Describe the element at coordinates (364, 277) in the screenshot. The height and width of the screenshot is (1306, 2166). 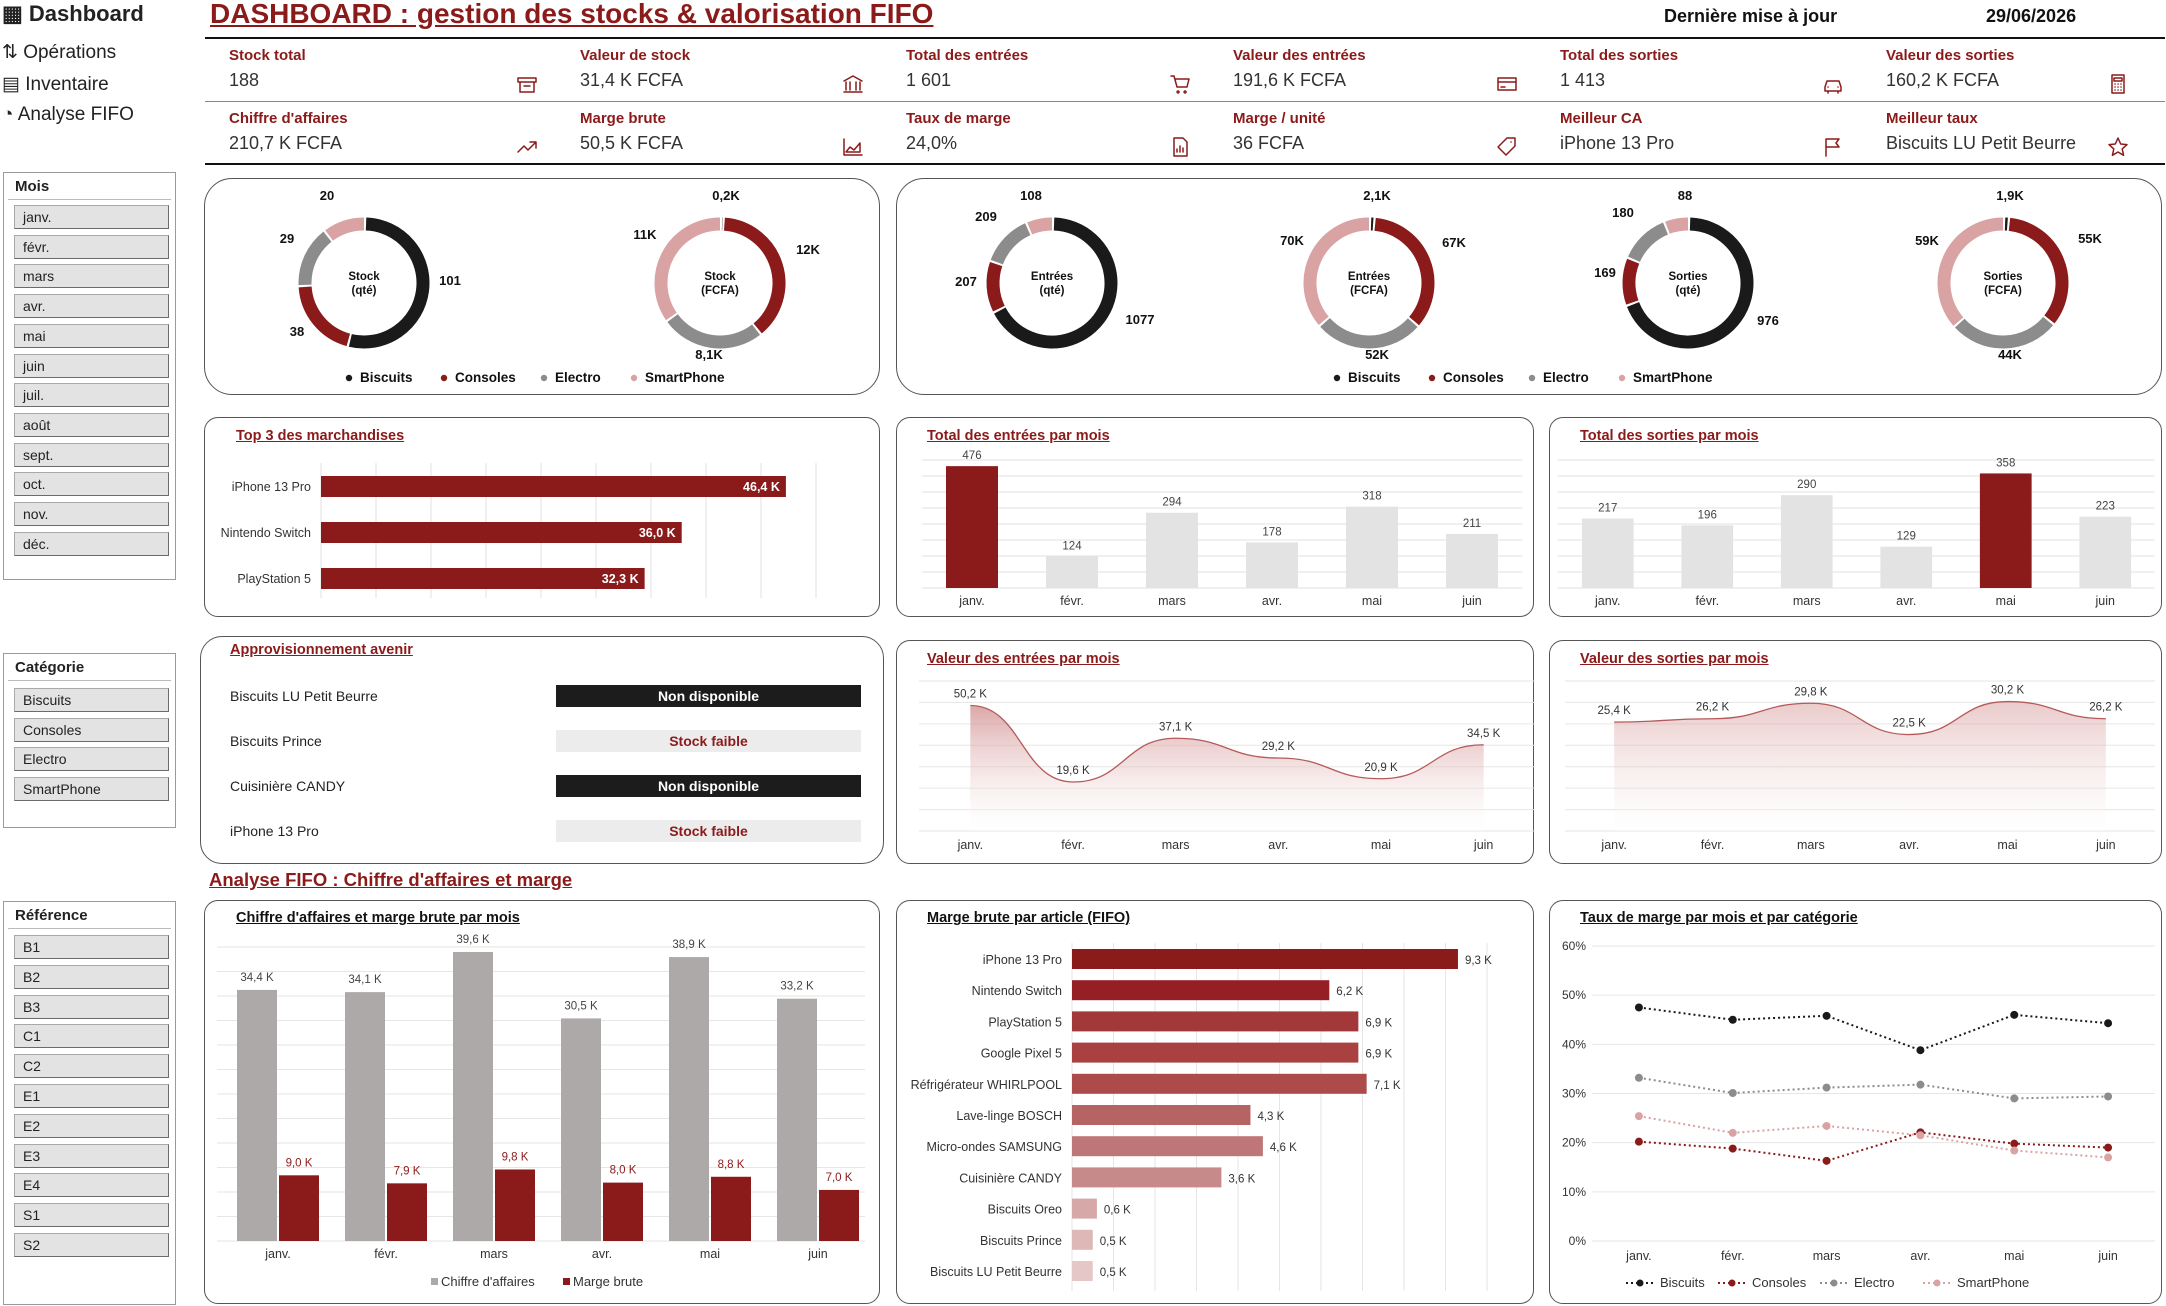
I see `donut-center-title: Stock` at that location.